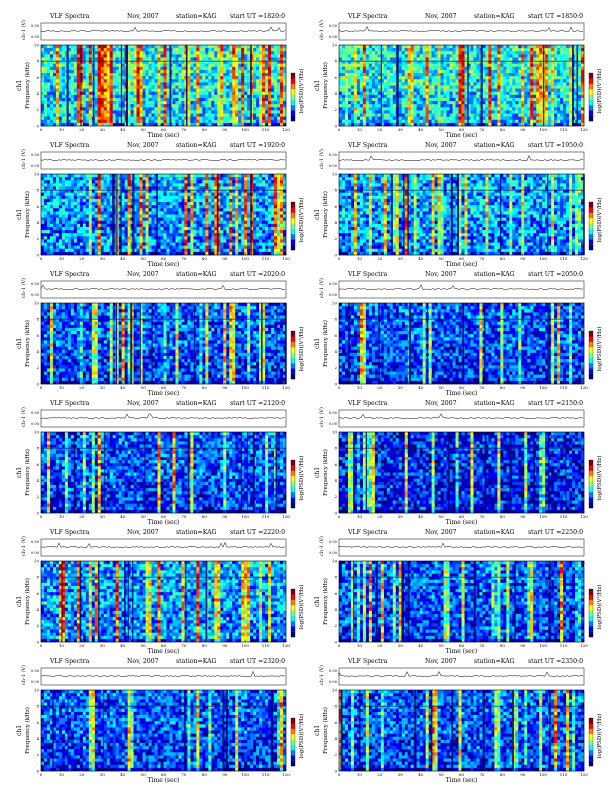 The image size is (612, 792). What do you see at coordinates (555, 404) in the screenshot?
I see `panel-start-time: start UT =2150:0` at bounding box center [555, 404].